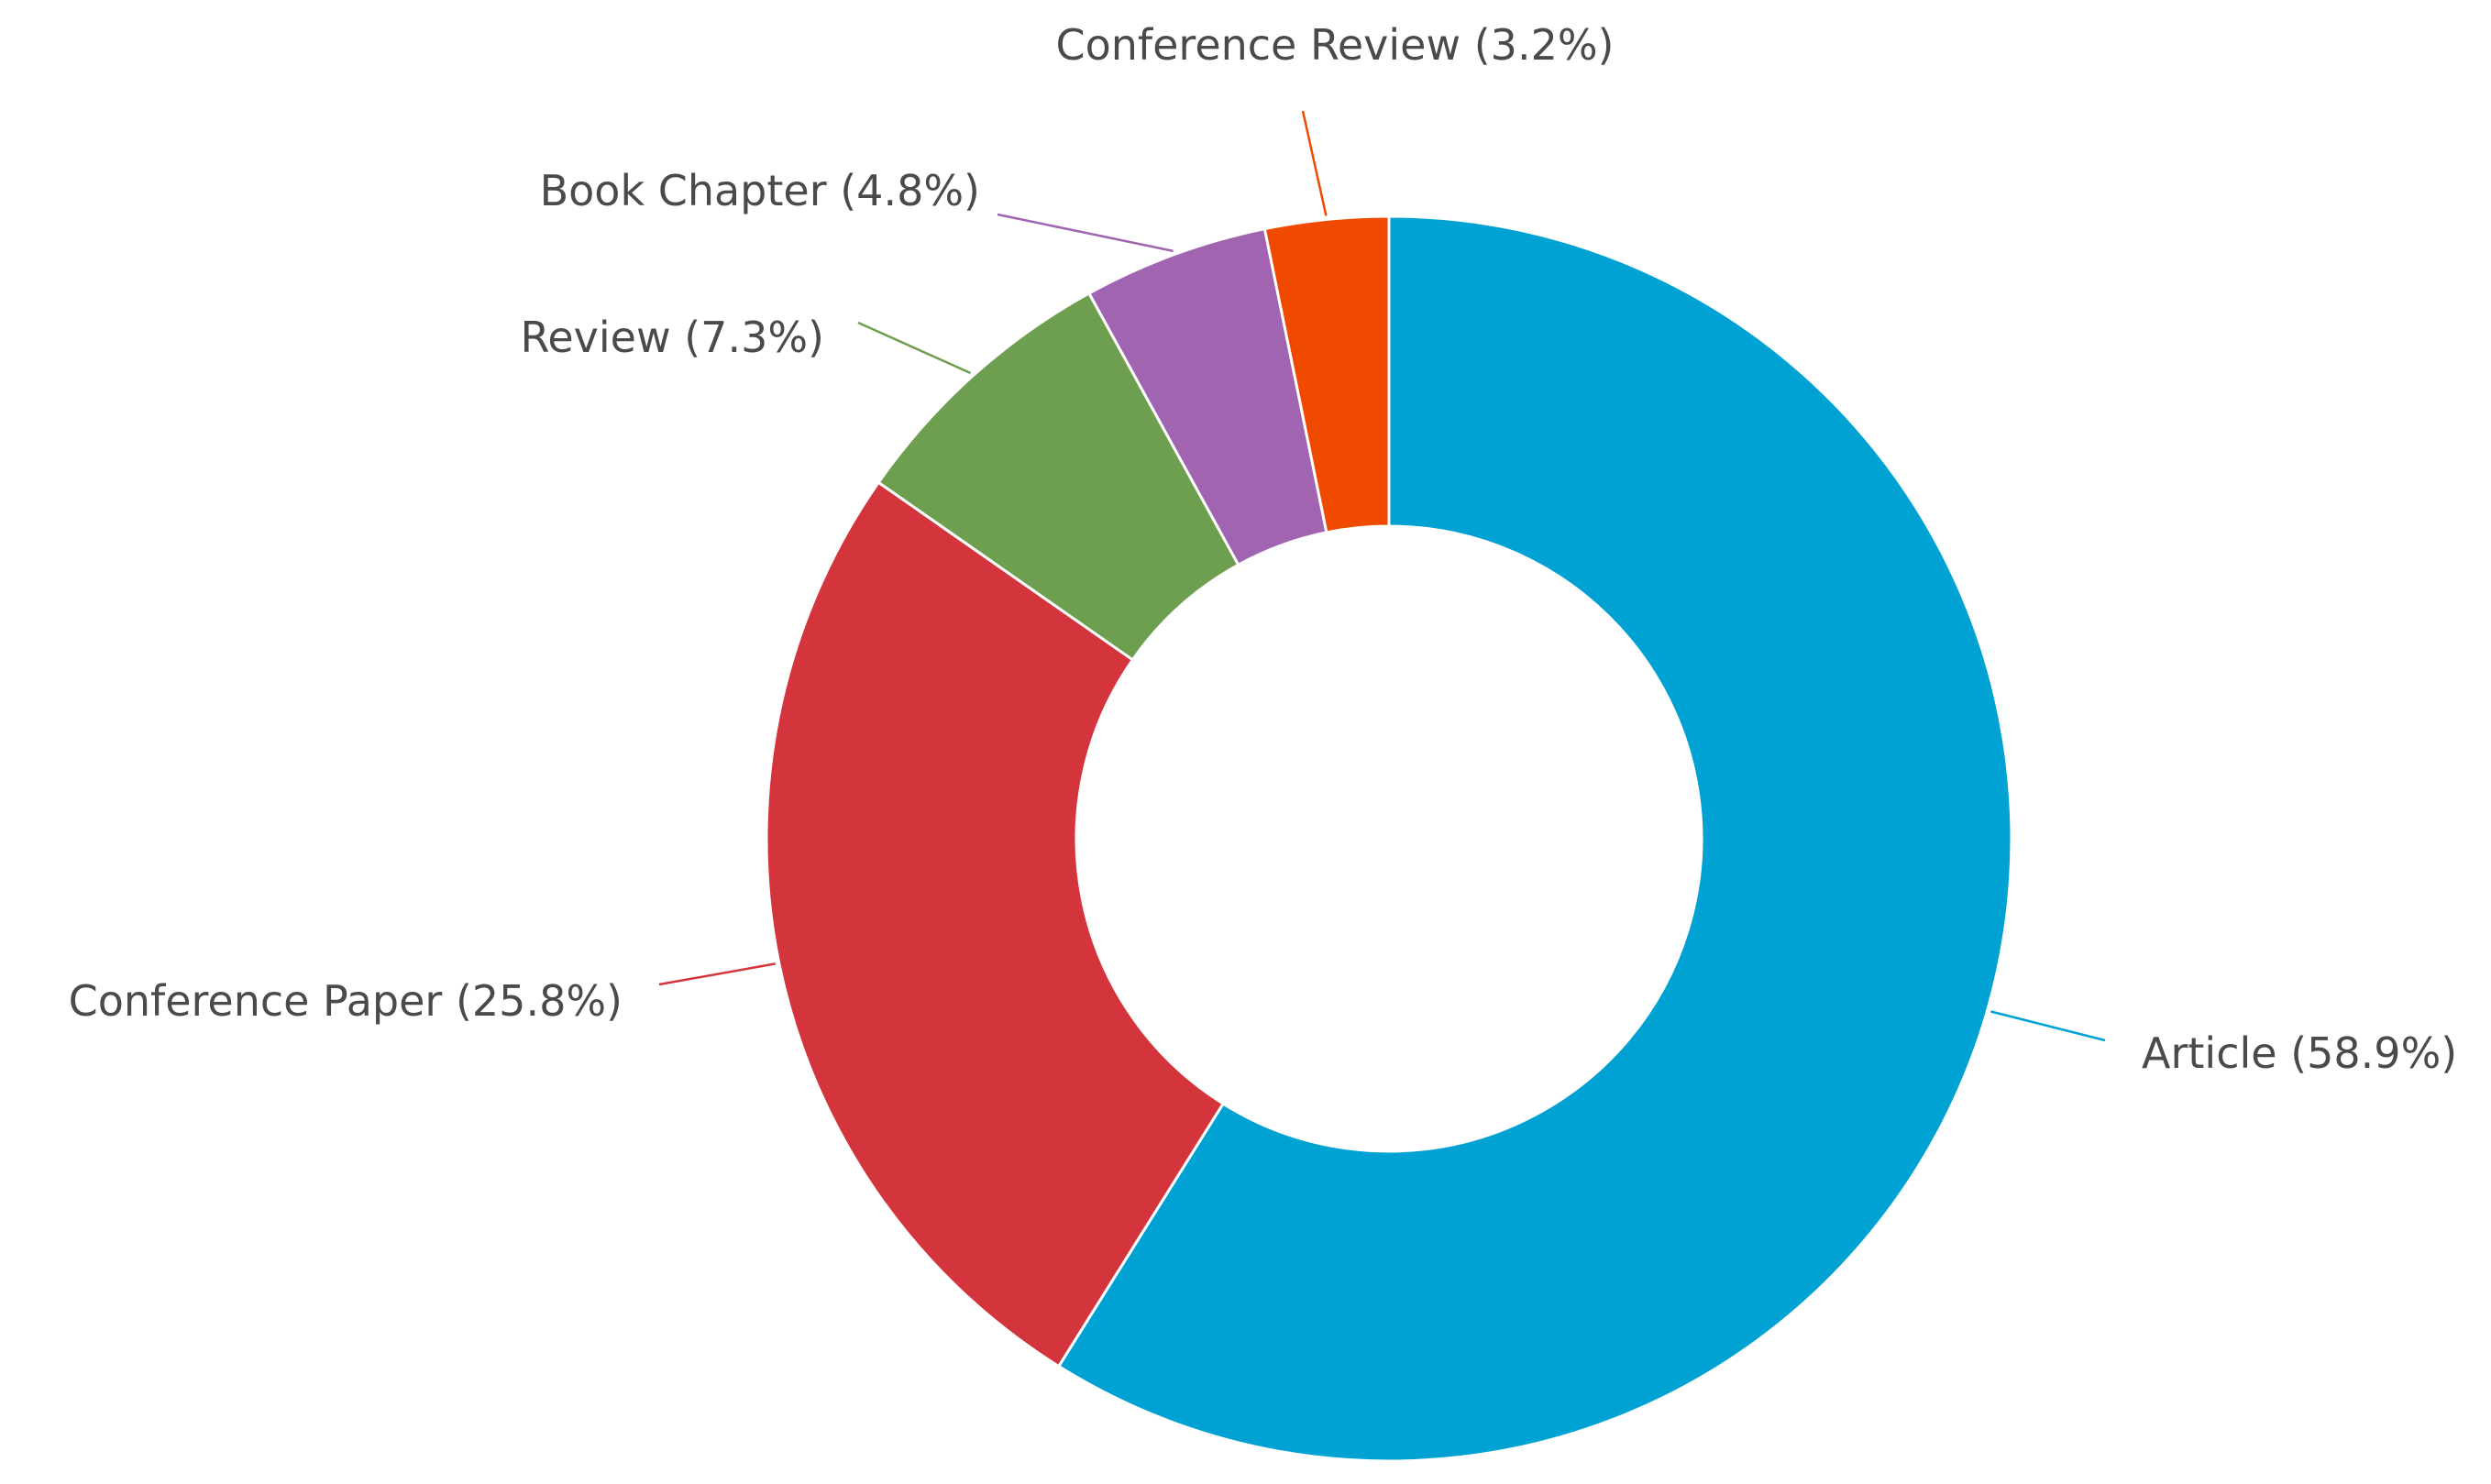 The width and height of the screenshot is (2491, 1484). Describe the element at coordinates (539, 1001) in the screenshot. I see `label-value: (25.8%)` at that location.